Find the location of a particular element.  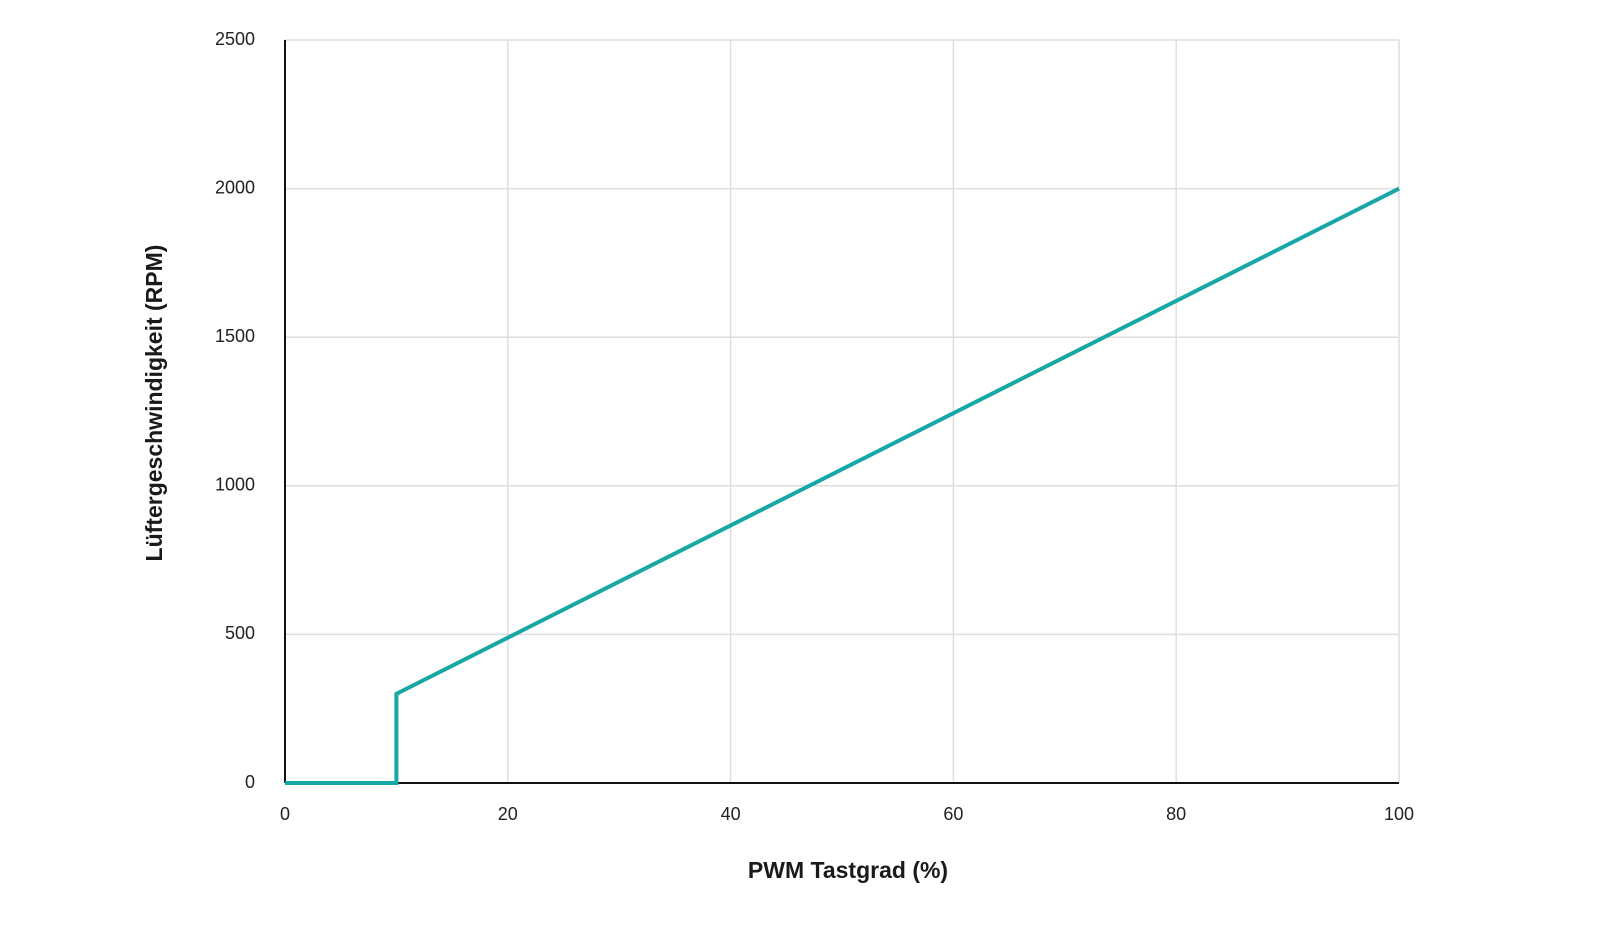

x-tick-label: 100 is located at coordinates (1399, 814).